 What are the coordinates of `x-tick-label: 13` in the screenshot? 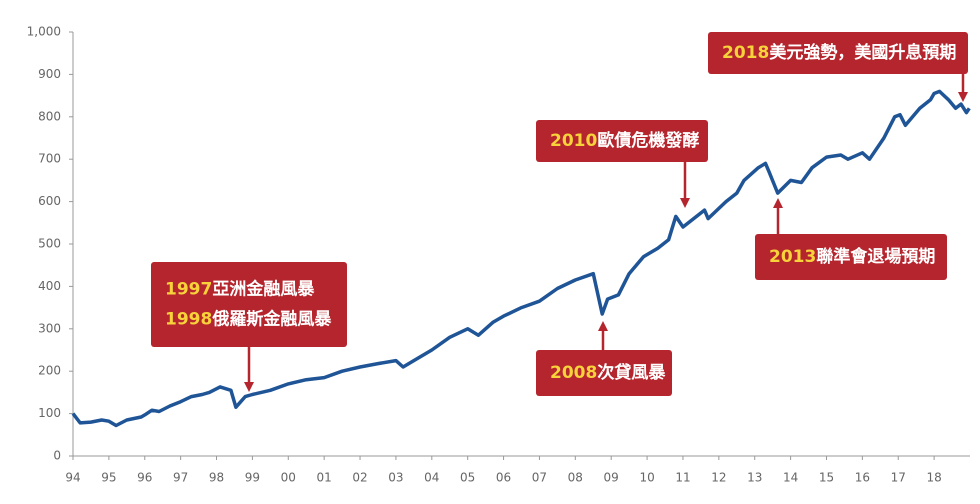 It's located at (754, 478).